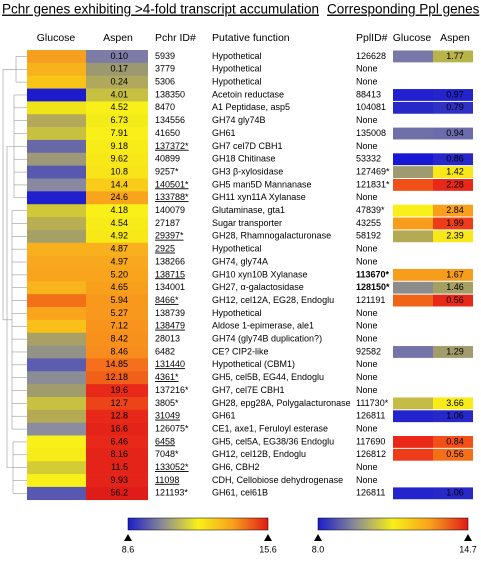  What do you see at coordinates (119, 223) in the screenshot?
I see `ratio: 4.54` at bounding box center [119, 223].